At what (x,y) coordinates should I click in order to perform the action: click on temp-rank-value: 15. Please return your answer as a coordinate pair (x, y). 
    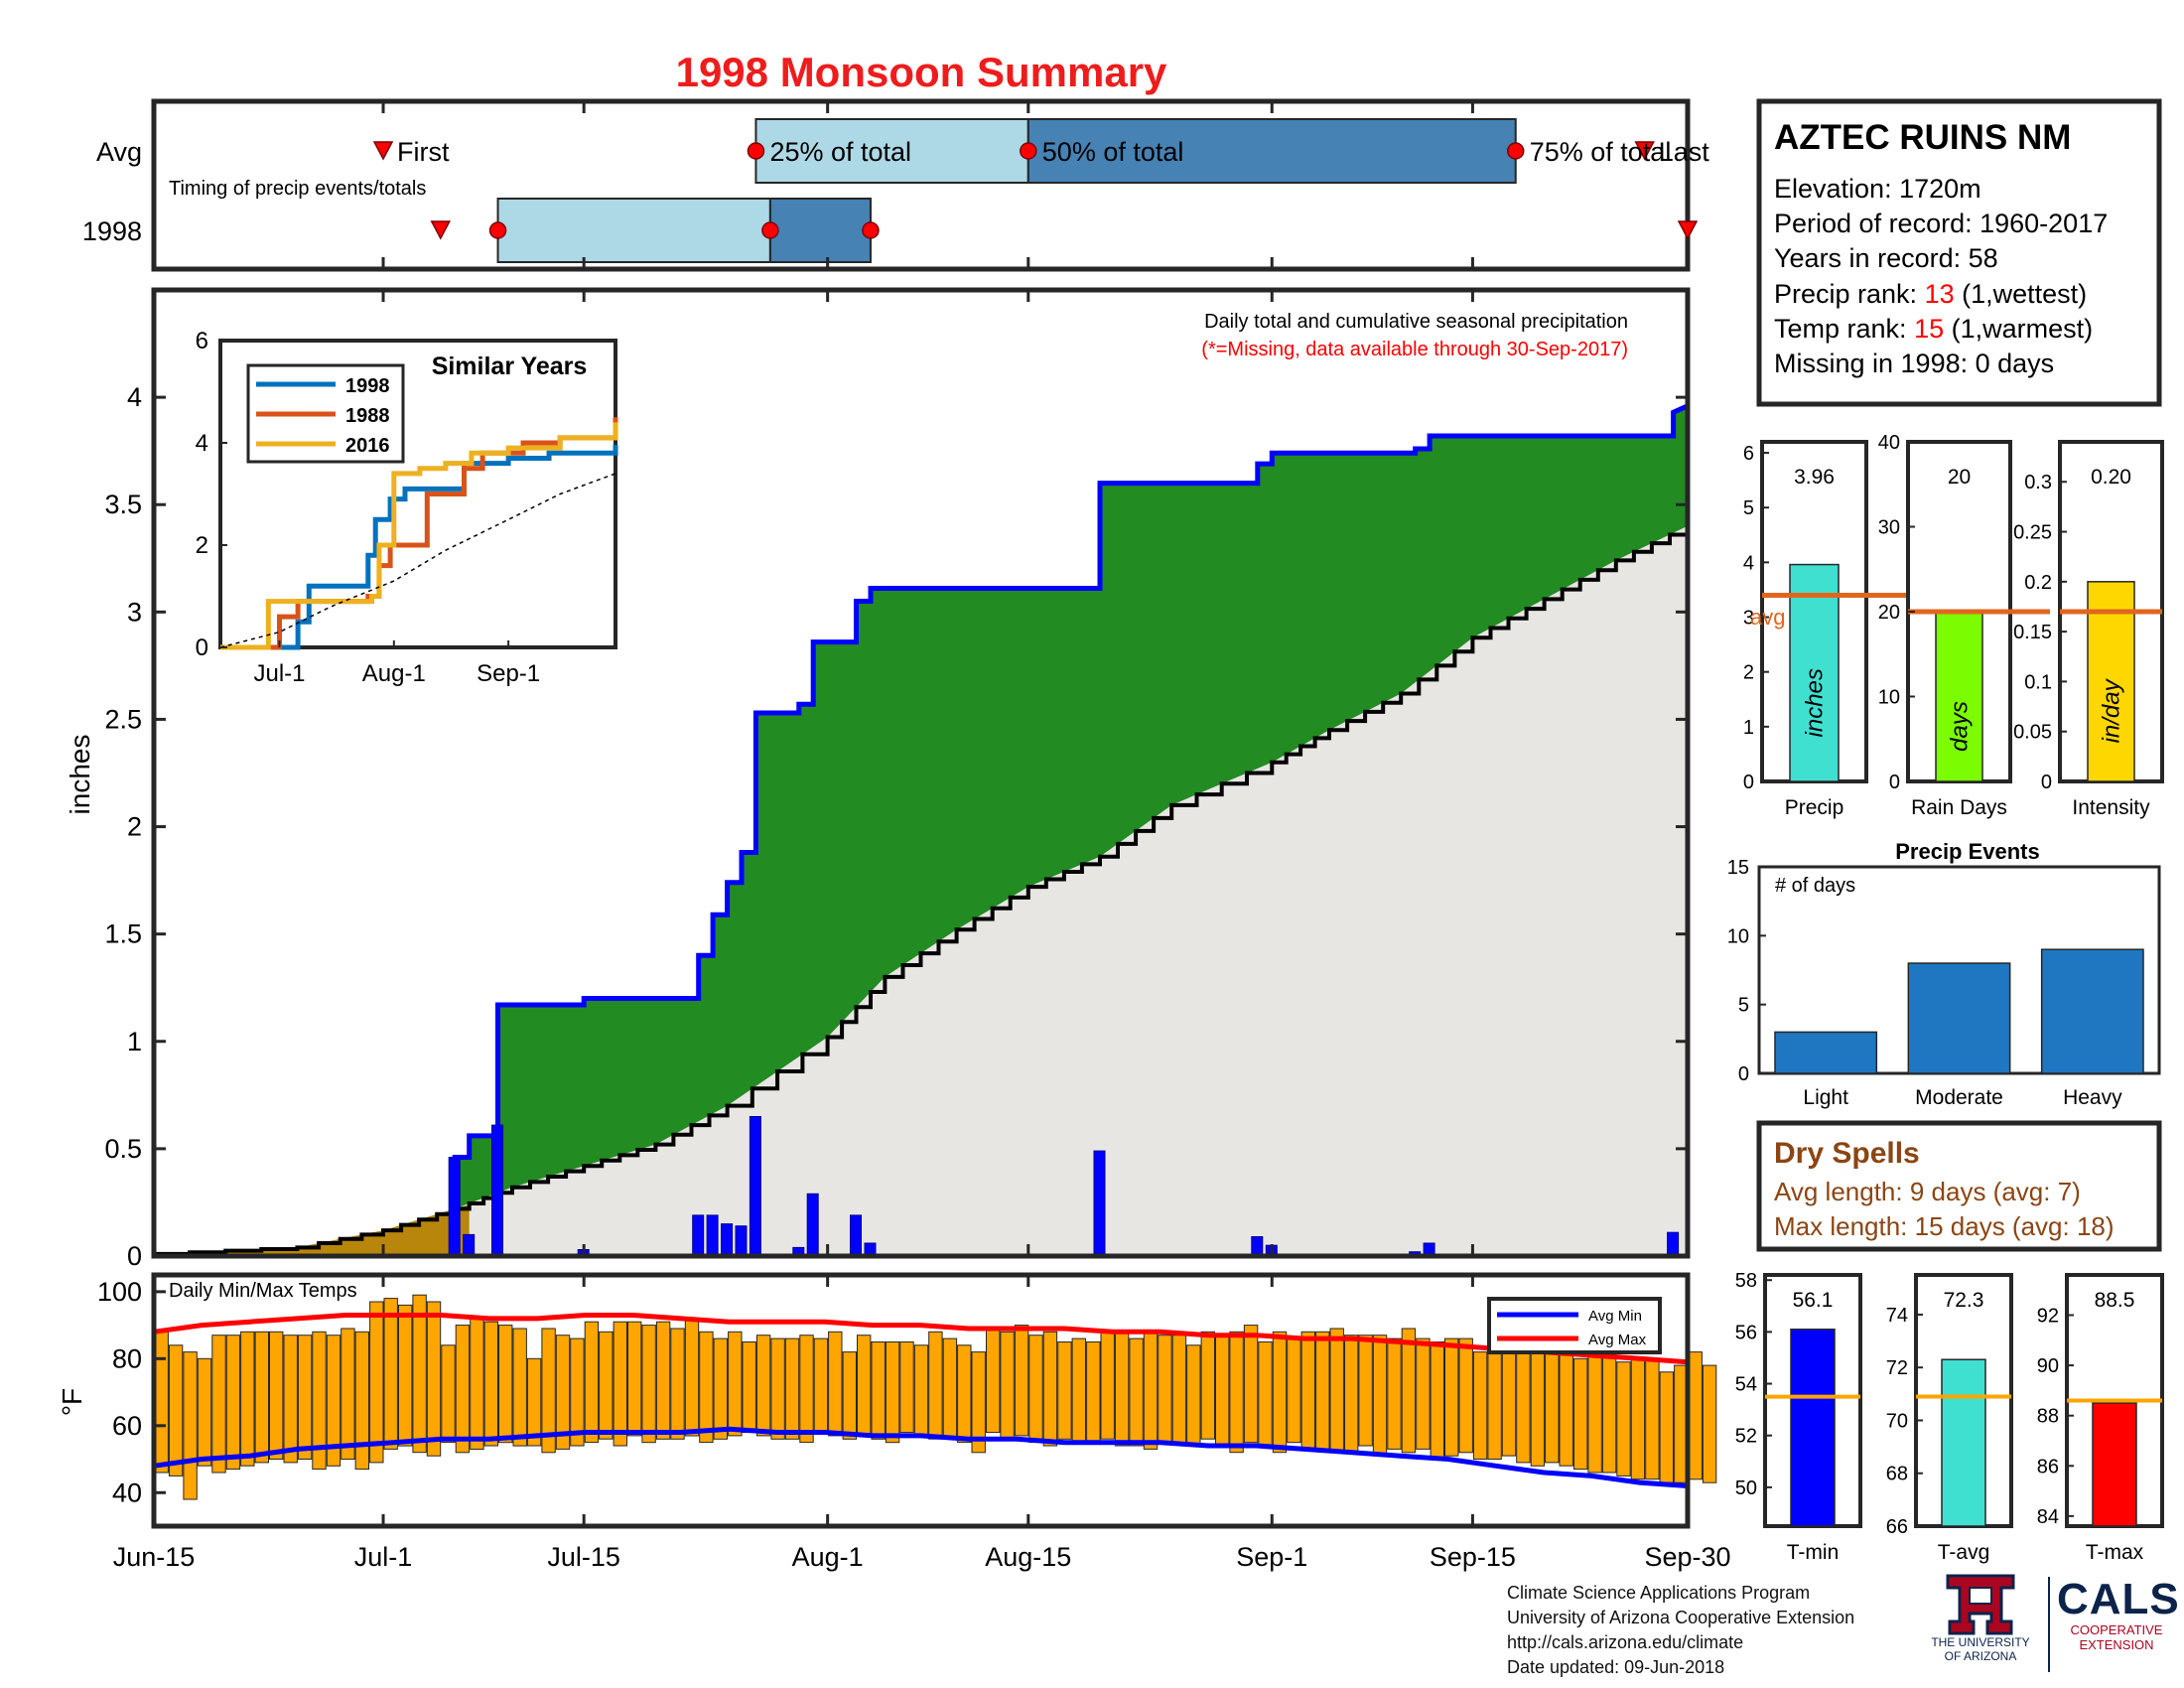
    Looking at the image, I should click on (1929, 329).